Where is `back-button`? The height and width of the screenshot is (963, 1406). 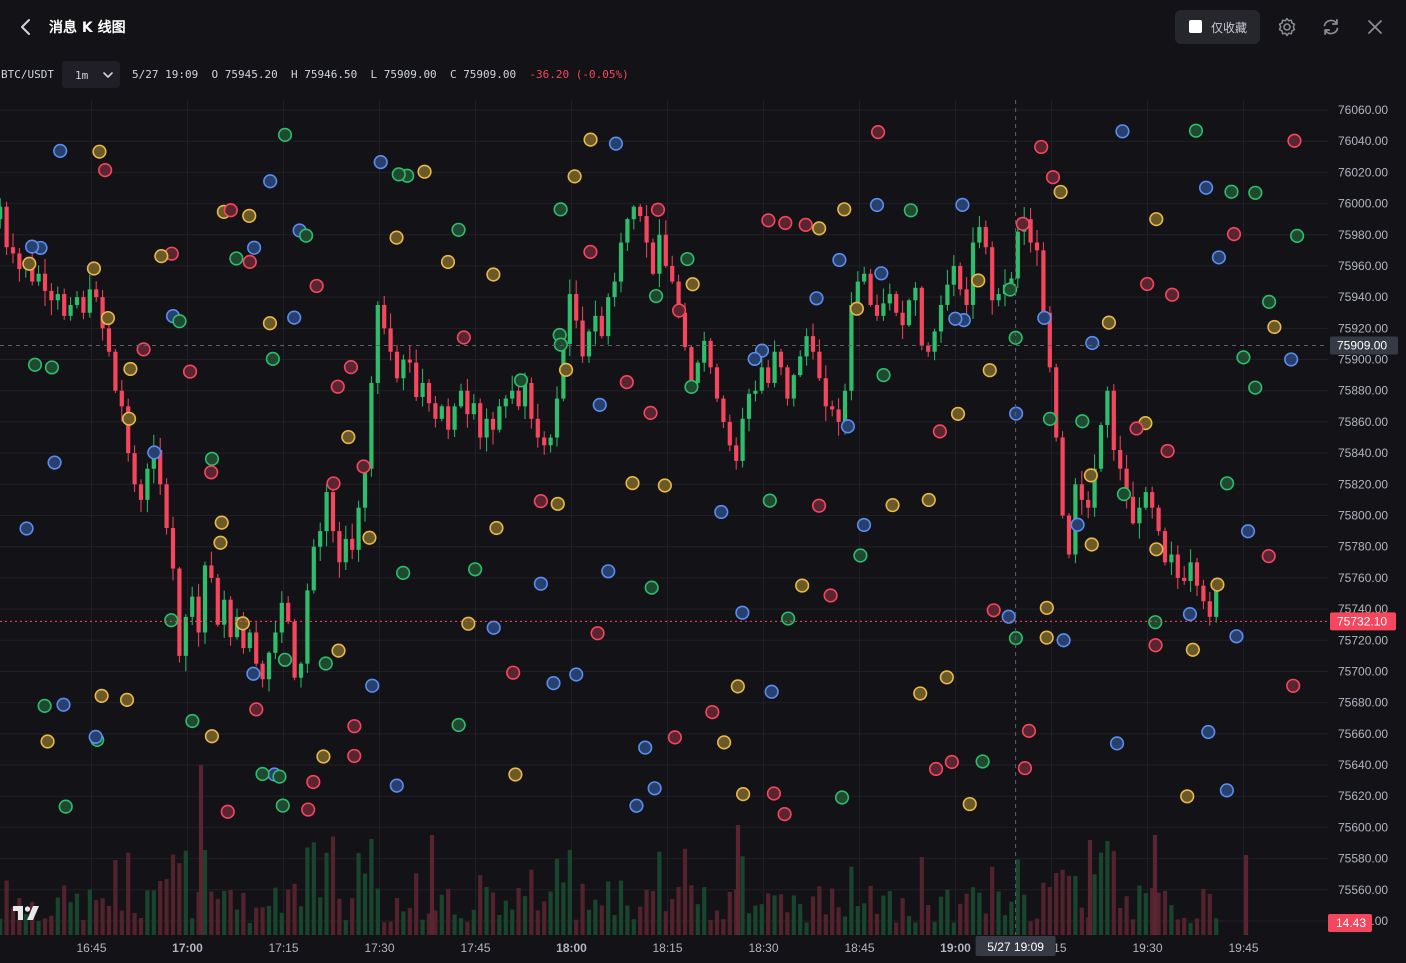
back-button is located at coordinates (26, 27).